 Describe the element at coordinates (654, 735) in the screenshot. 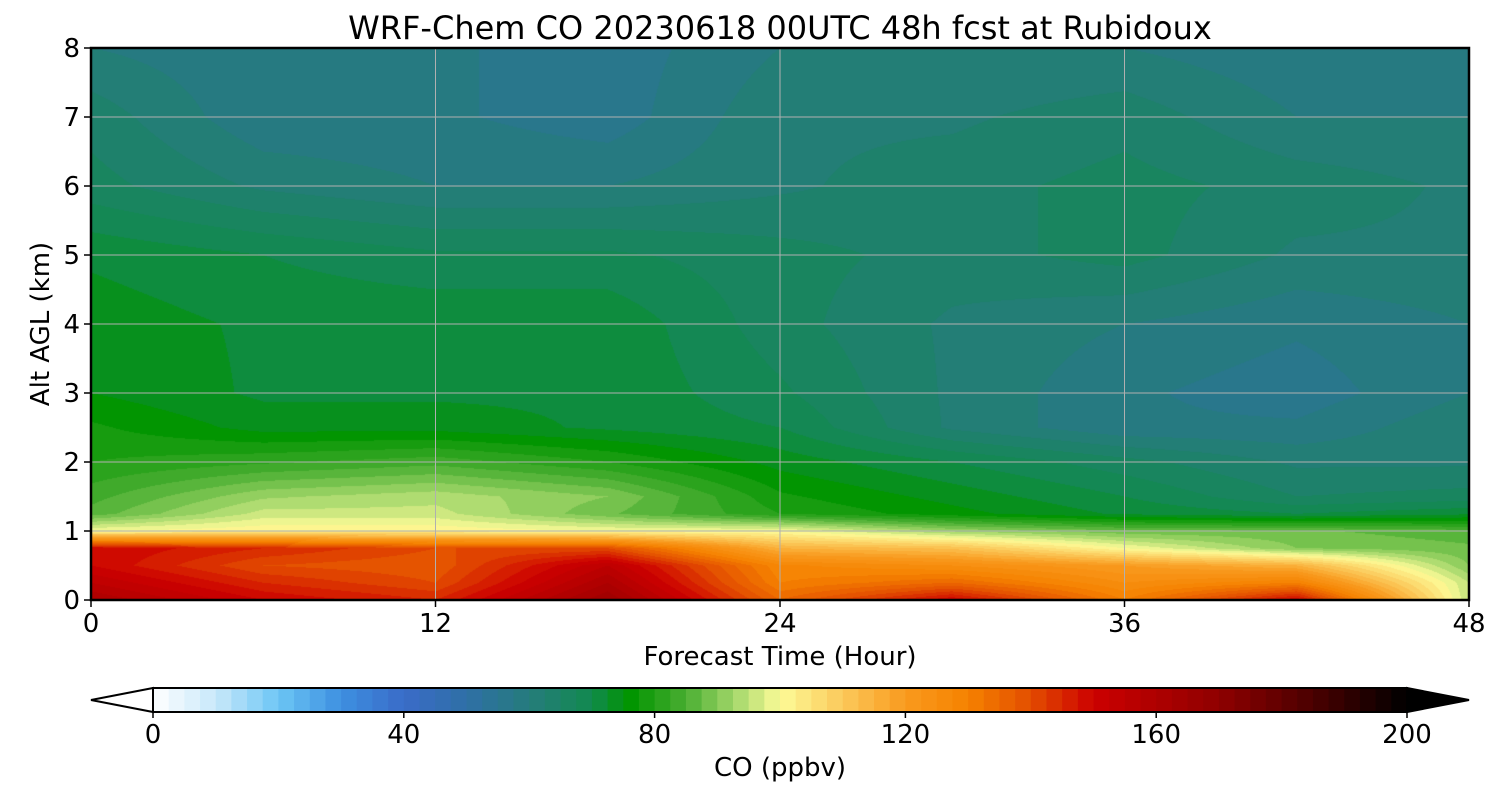

I see `colorbar-tick-label: 80` at that location.